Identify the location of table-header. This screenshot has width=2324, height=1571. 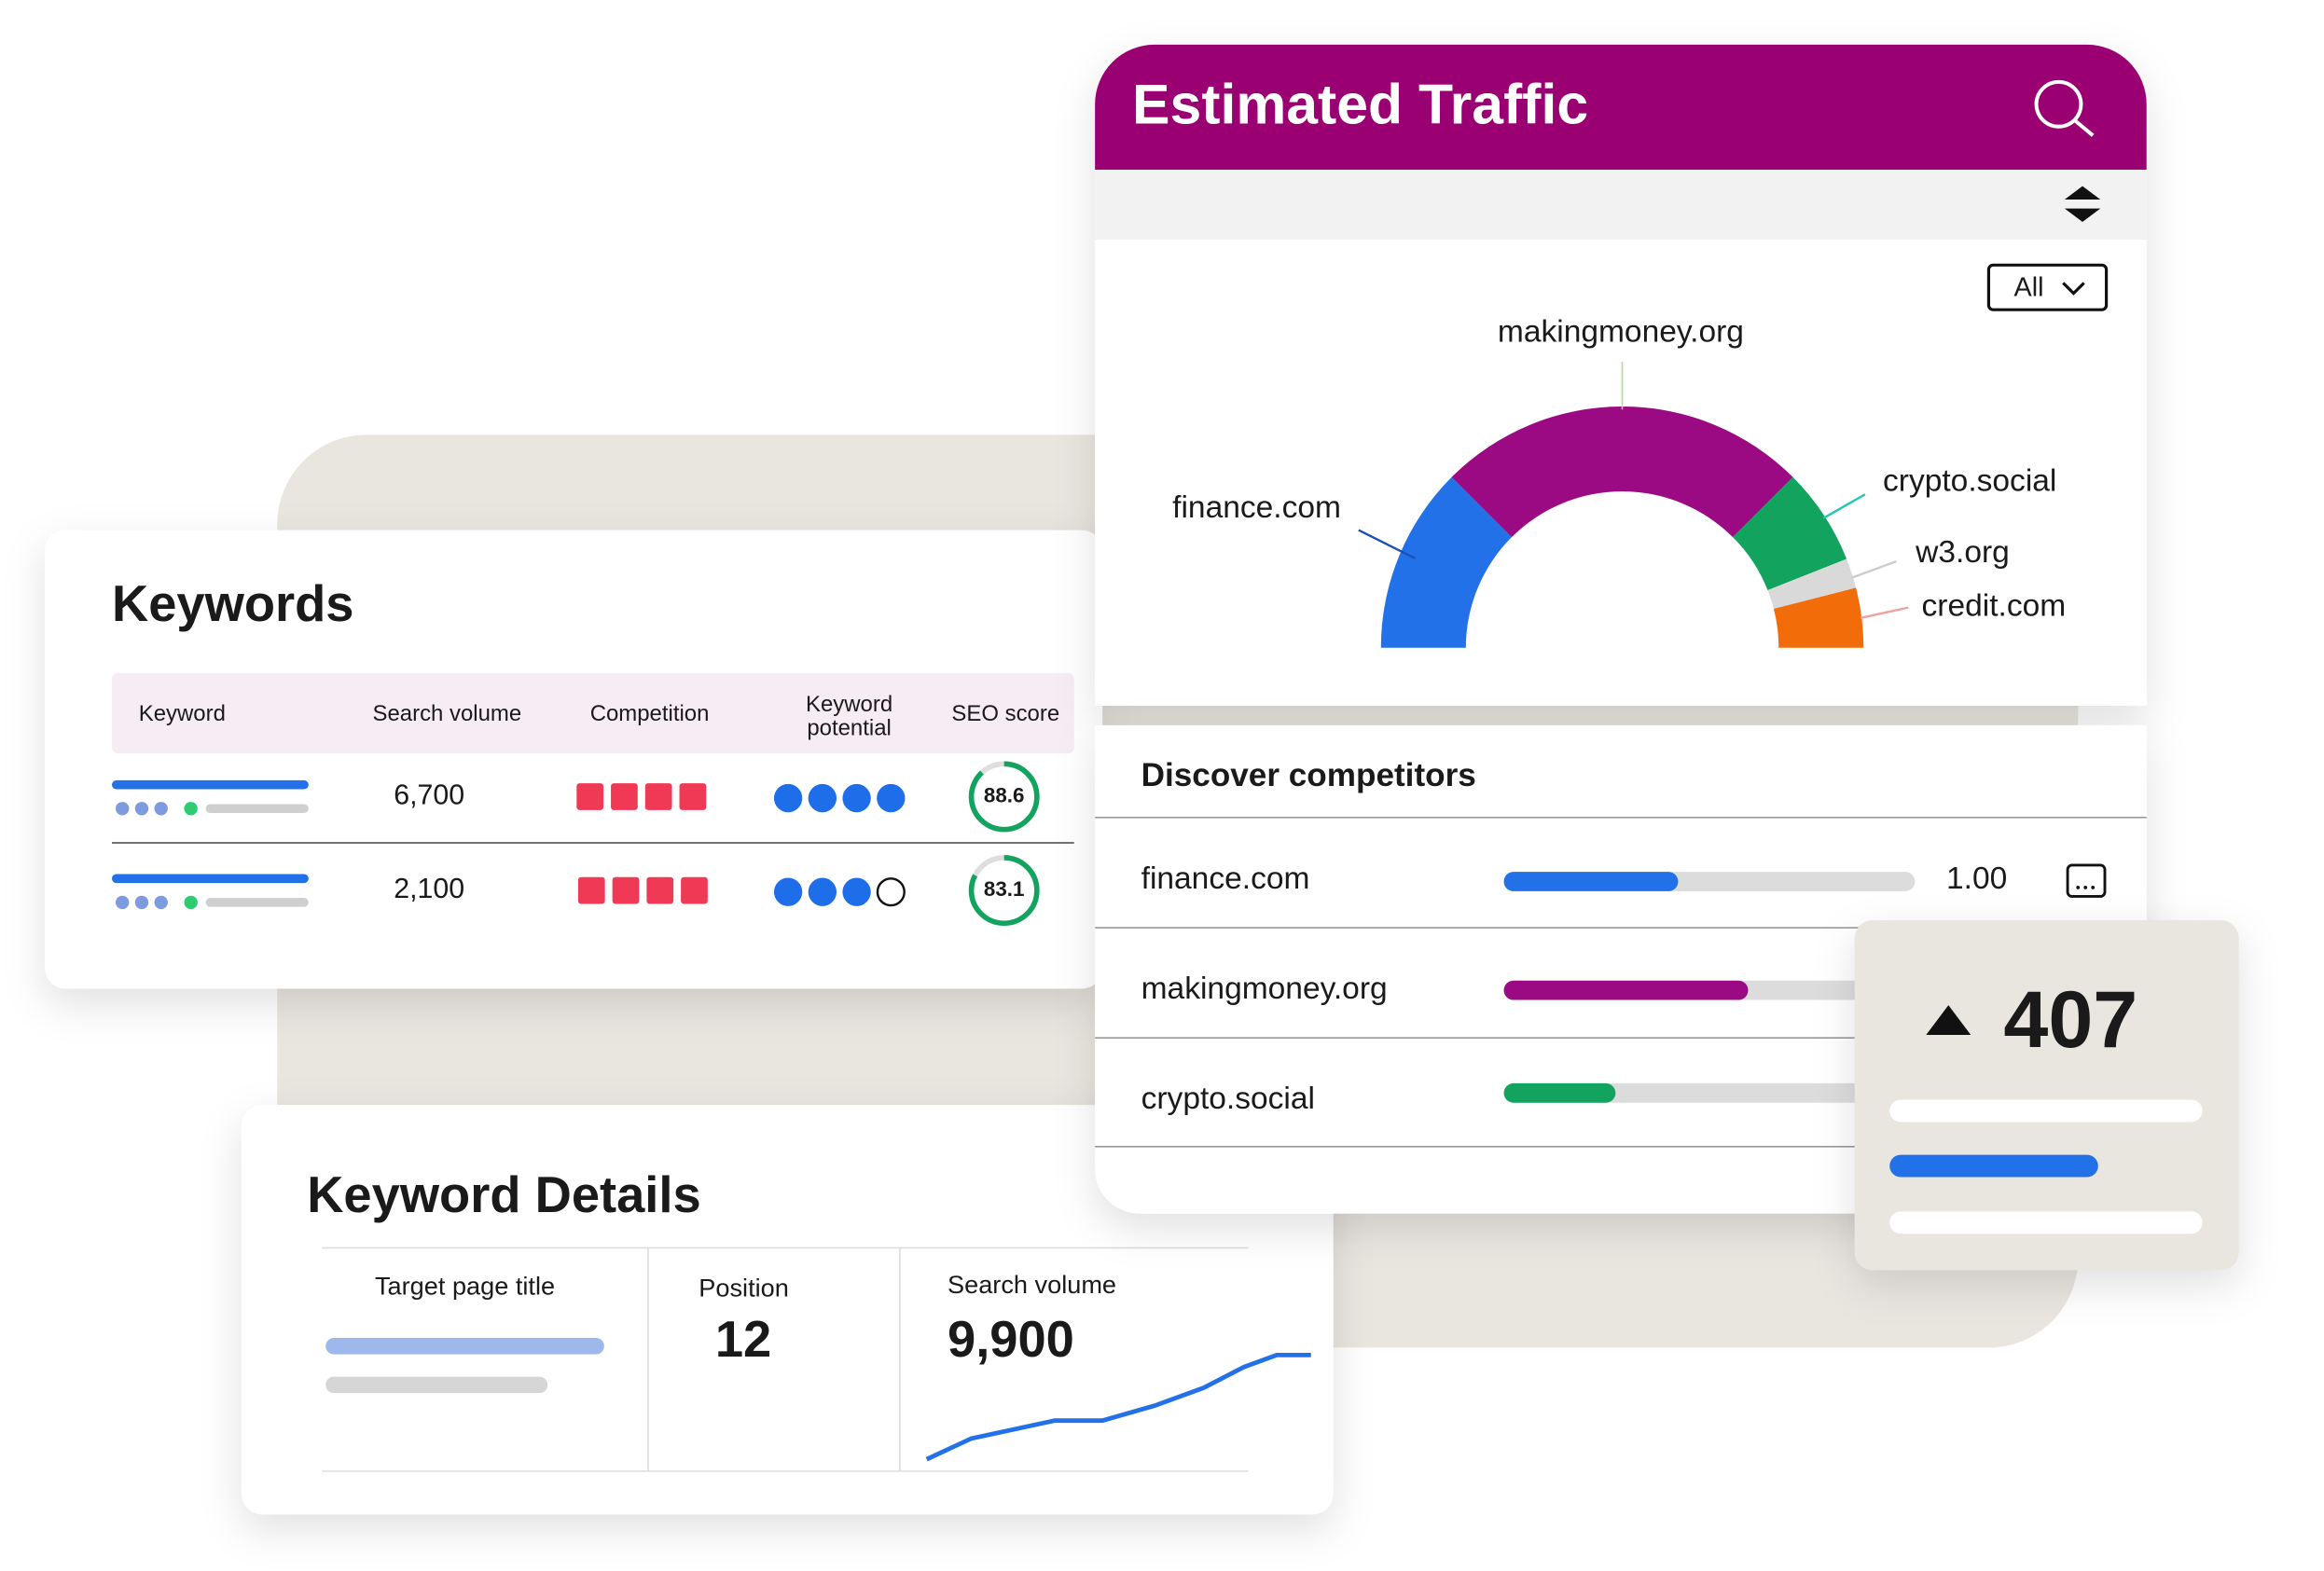
(593, 713).